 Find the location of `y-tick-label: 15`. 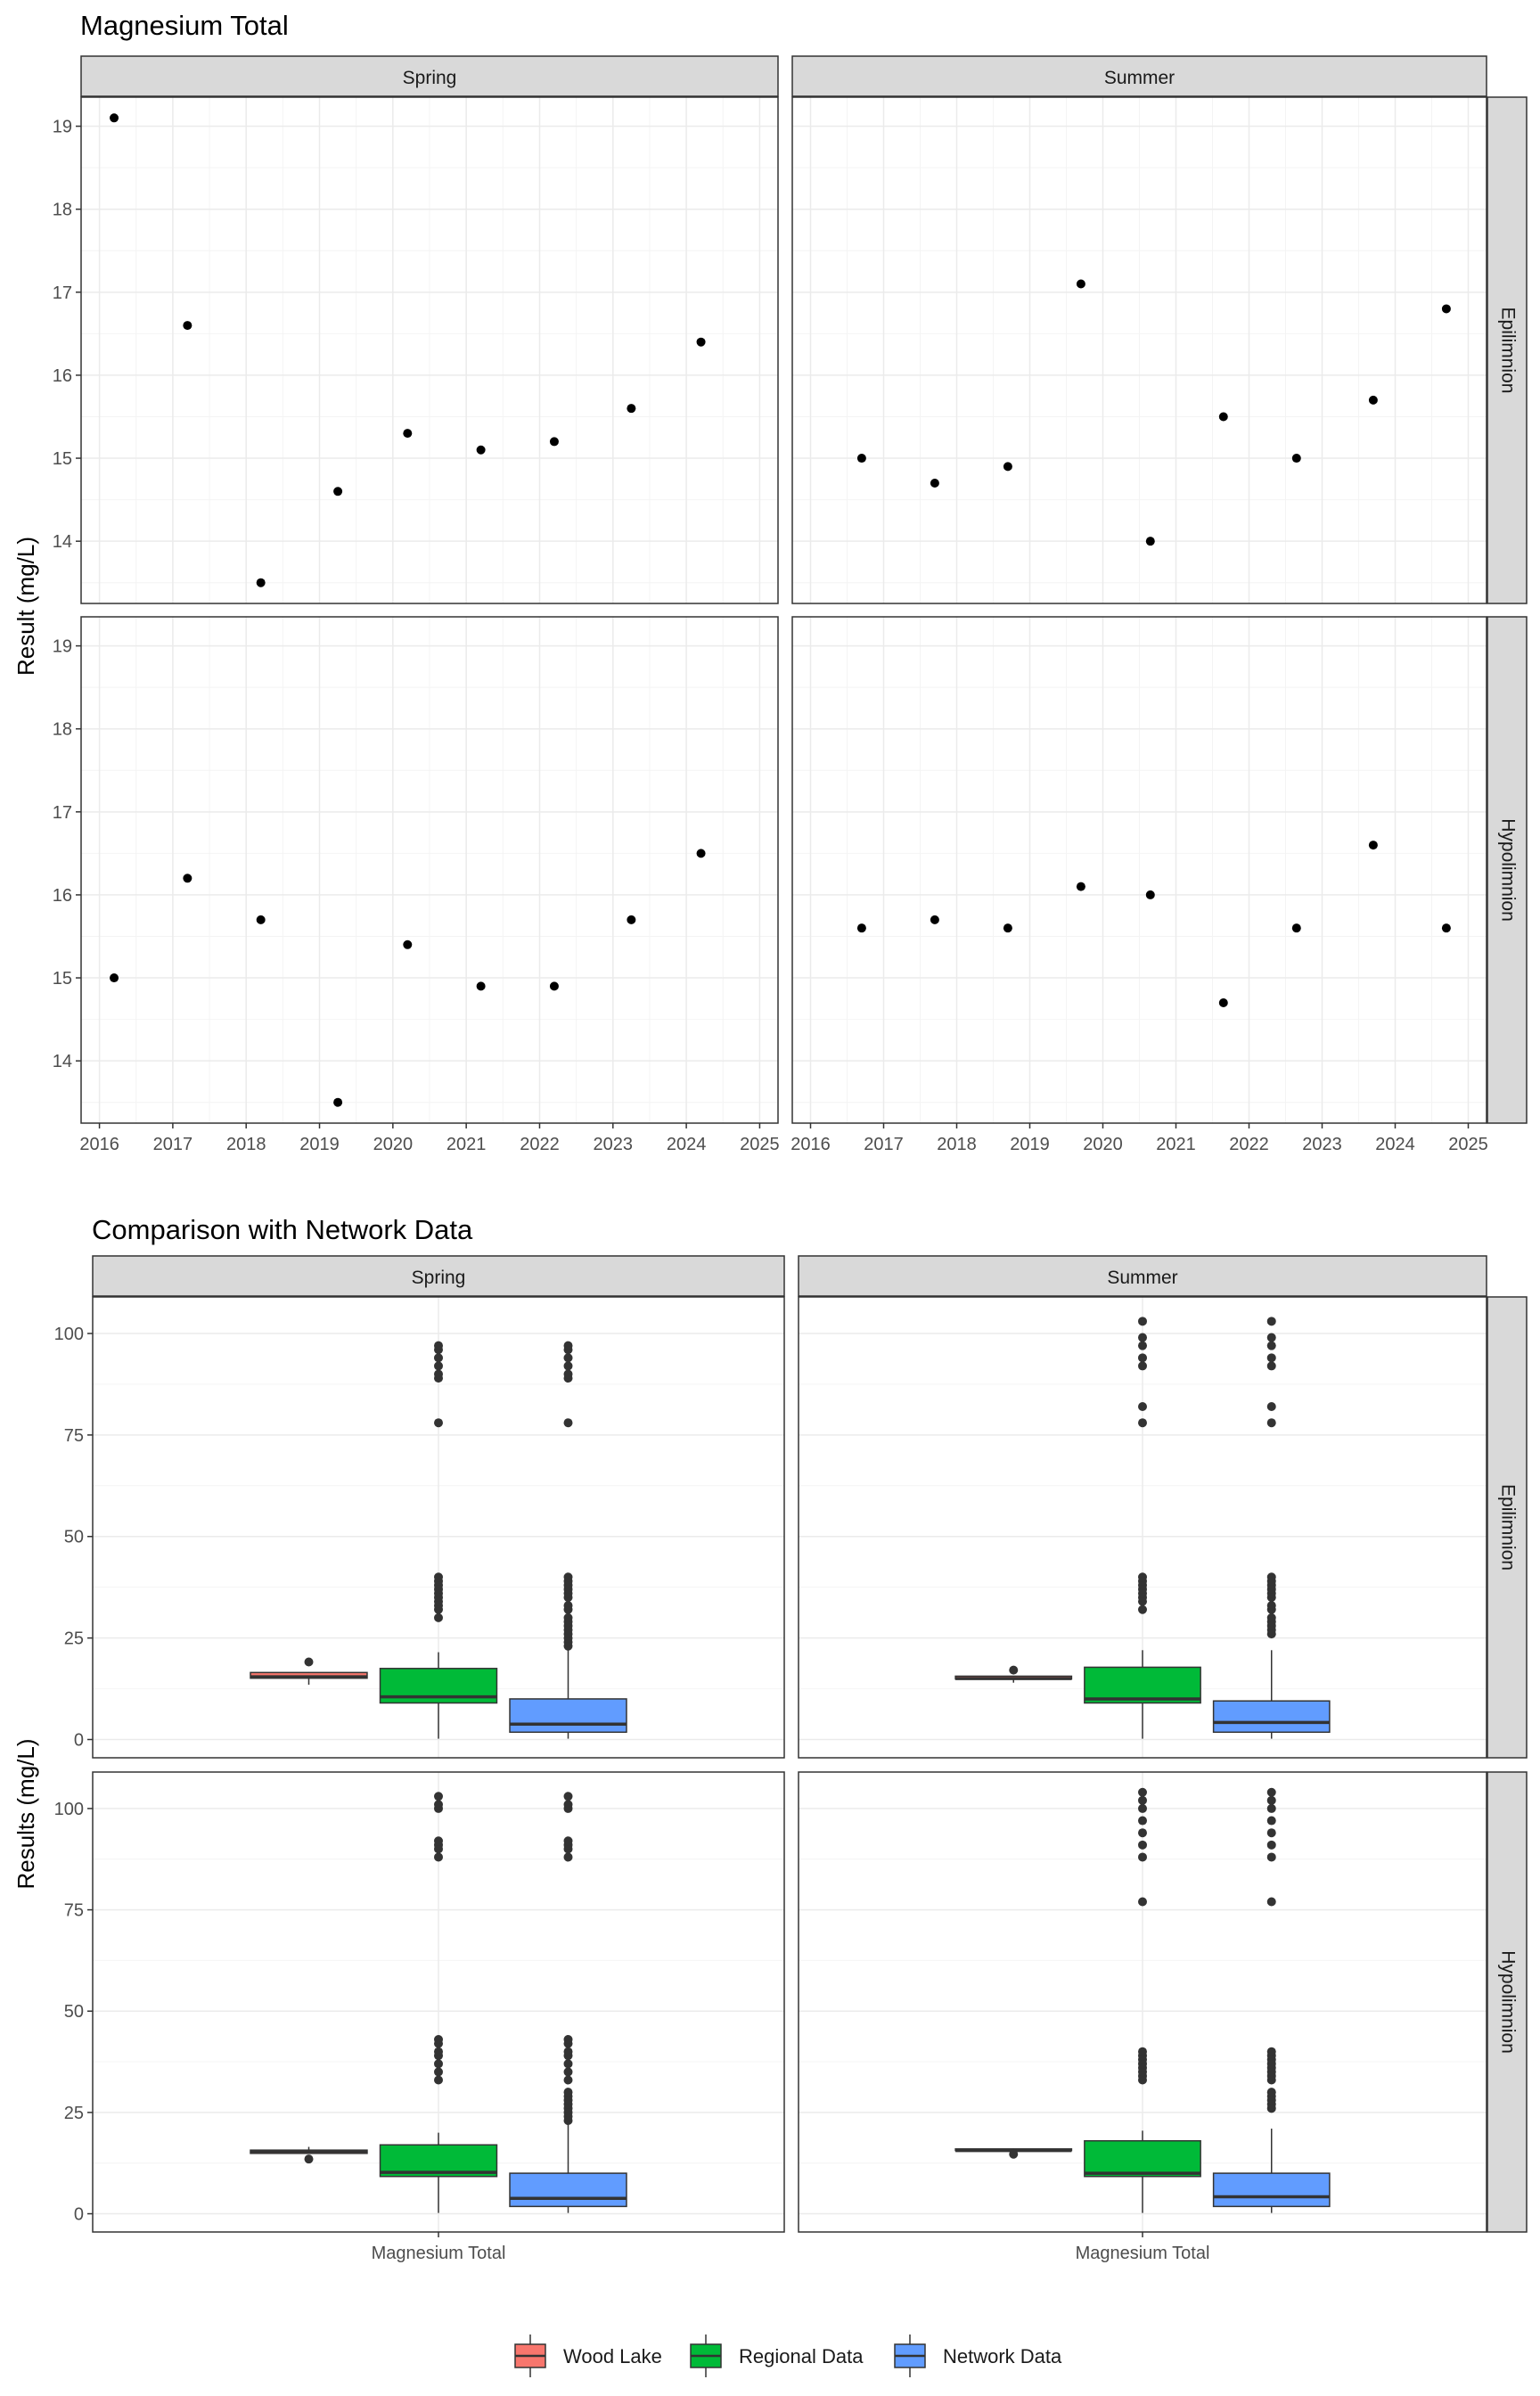

y-tick-label: 15 is located at coordinates (62, 459).